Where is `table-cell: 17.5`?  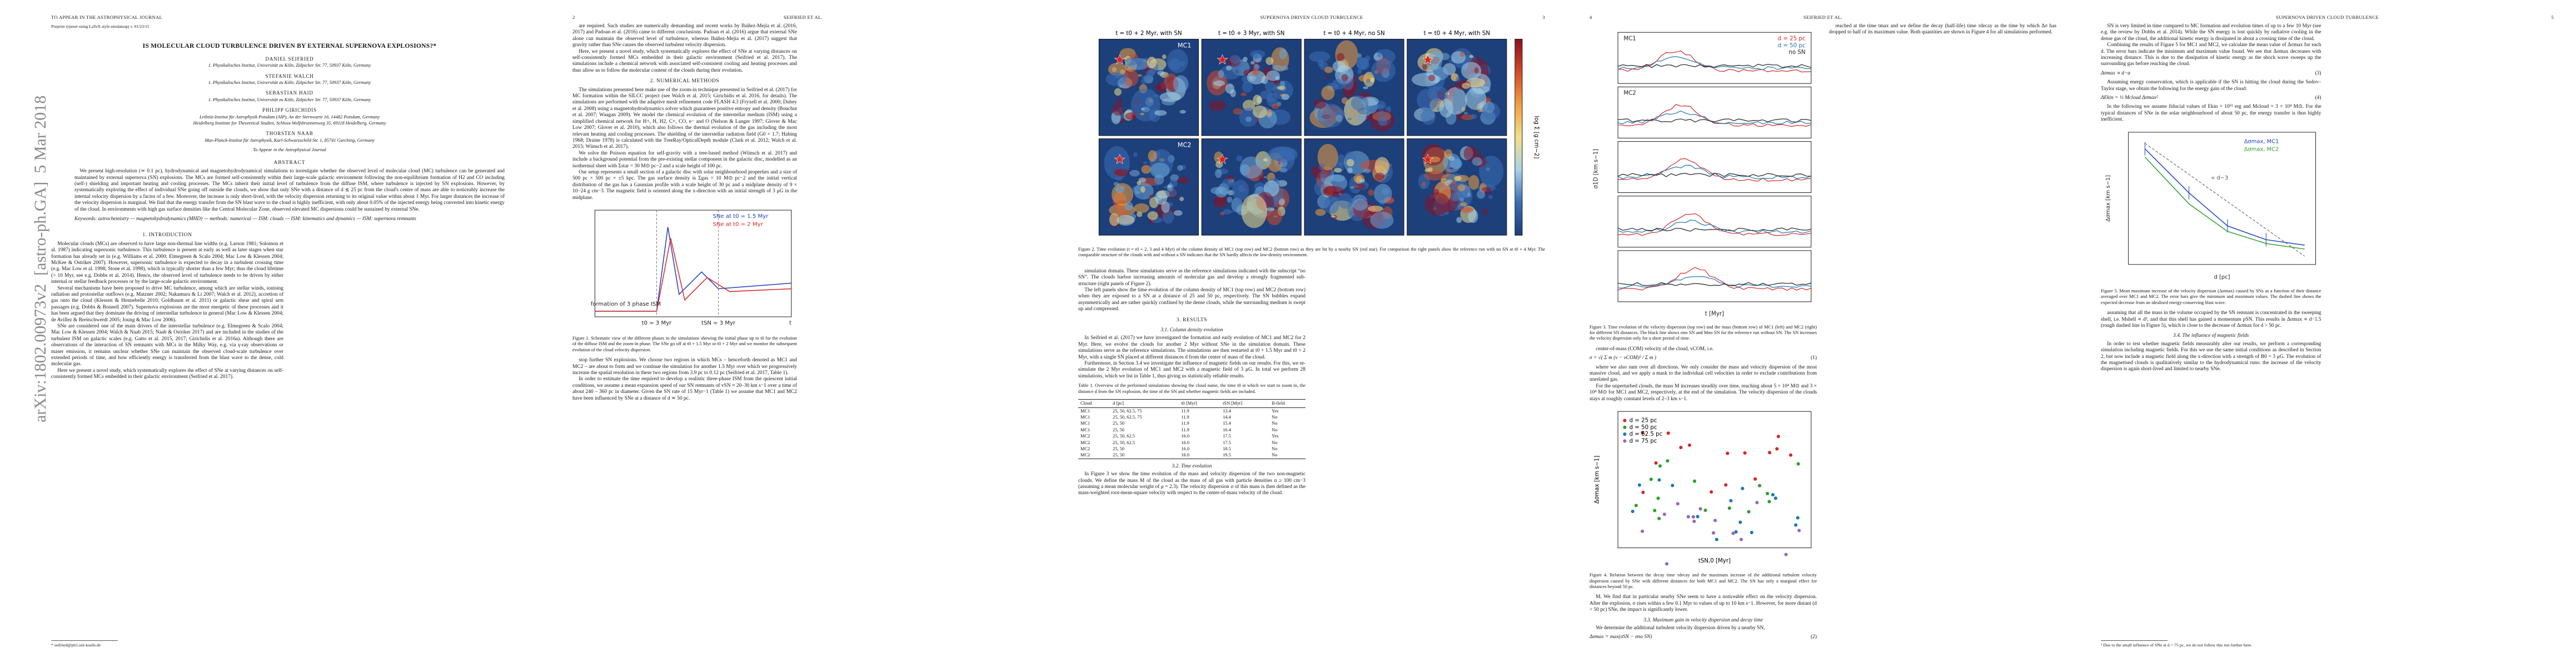 table-cell: 17.5 is located at coordinates (1227, 442).